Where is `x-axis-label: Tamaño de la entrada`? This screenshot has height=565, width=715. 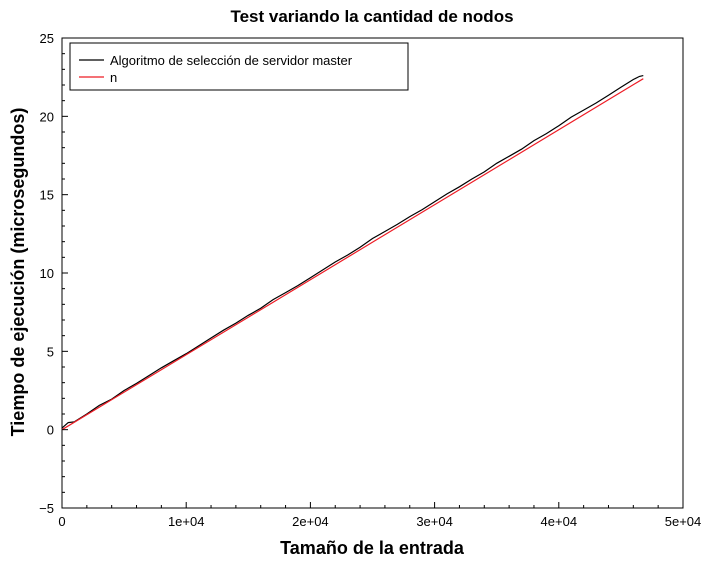
x-axis-label: Tamaño de la entrada is located at coordinates (372, 548).